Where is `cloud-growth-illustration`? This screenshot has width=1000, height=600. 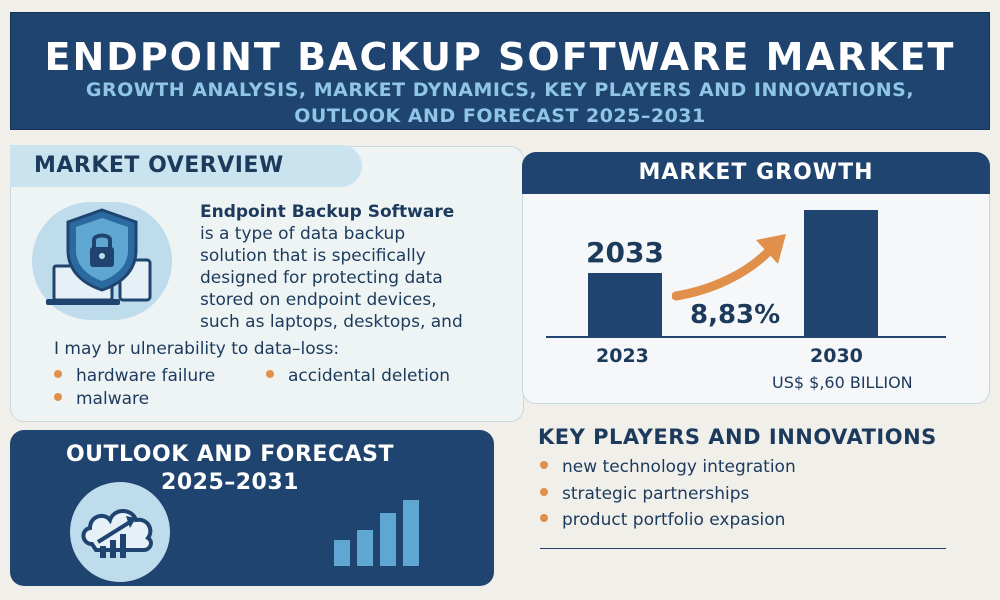
cloud-growth-illustration is located at coordinates (120, 532).